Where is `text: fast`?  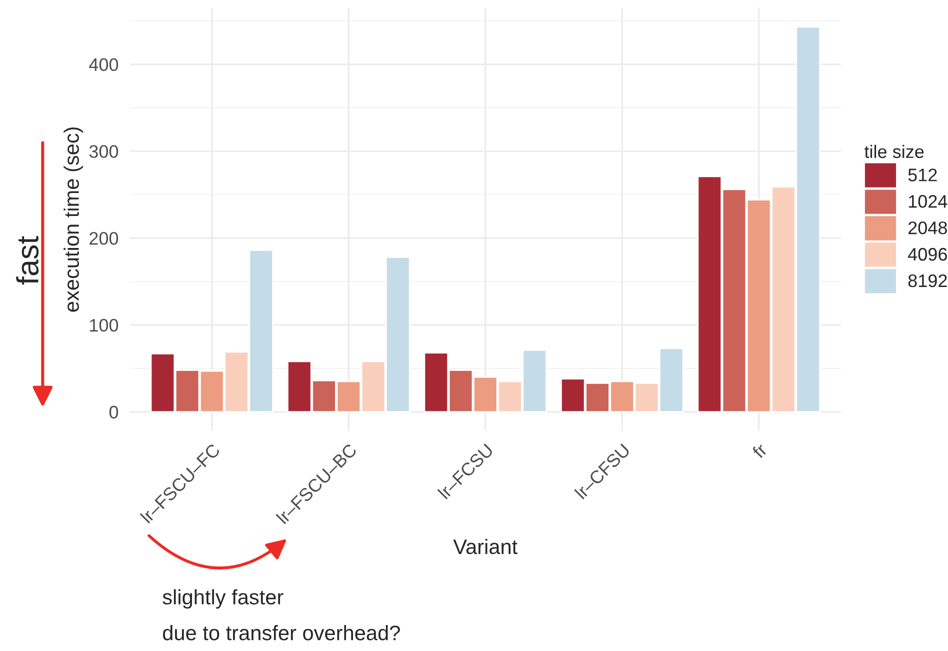
text: fast is located at coordinates (27, 260).